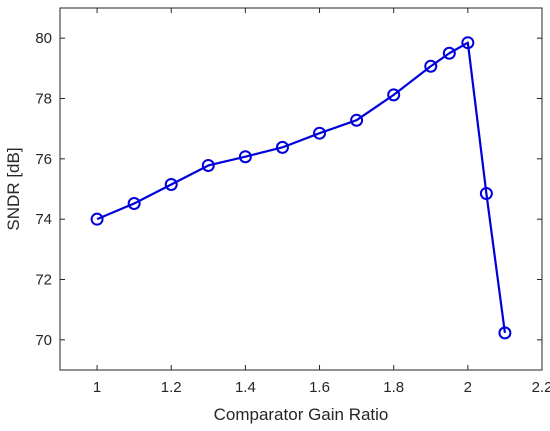 This screenshot has width=550, height=431. What do you see at coordinates (393, 387) in the screenshot?
I see `x-tick-label: 1.8` at bounding box center [393, 387].